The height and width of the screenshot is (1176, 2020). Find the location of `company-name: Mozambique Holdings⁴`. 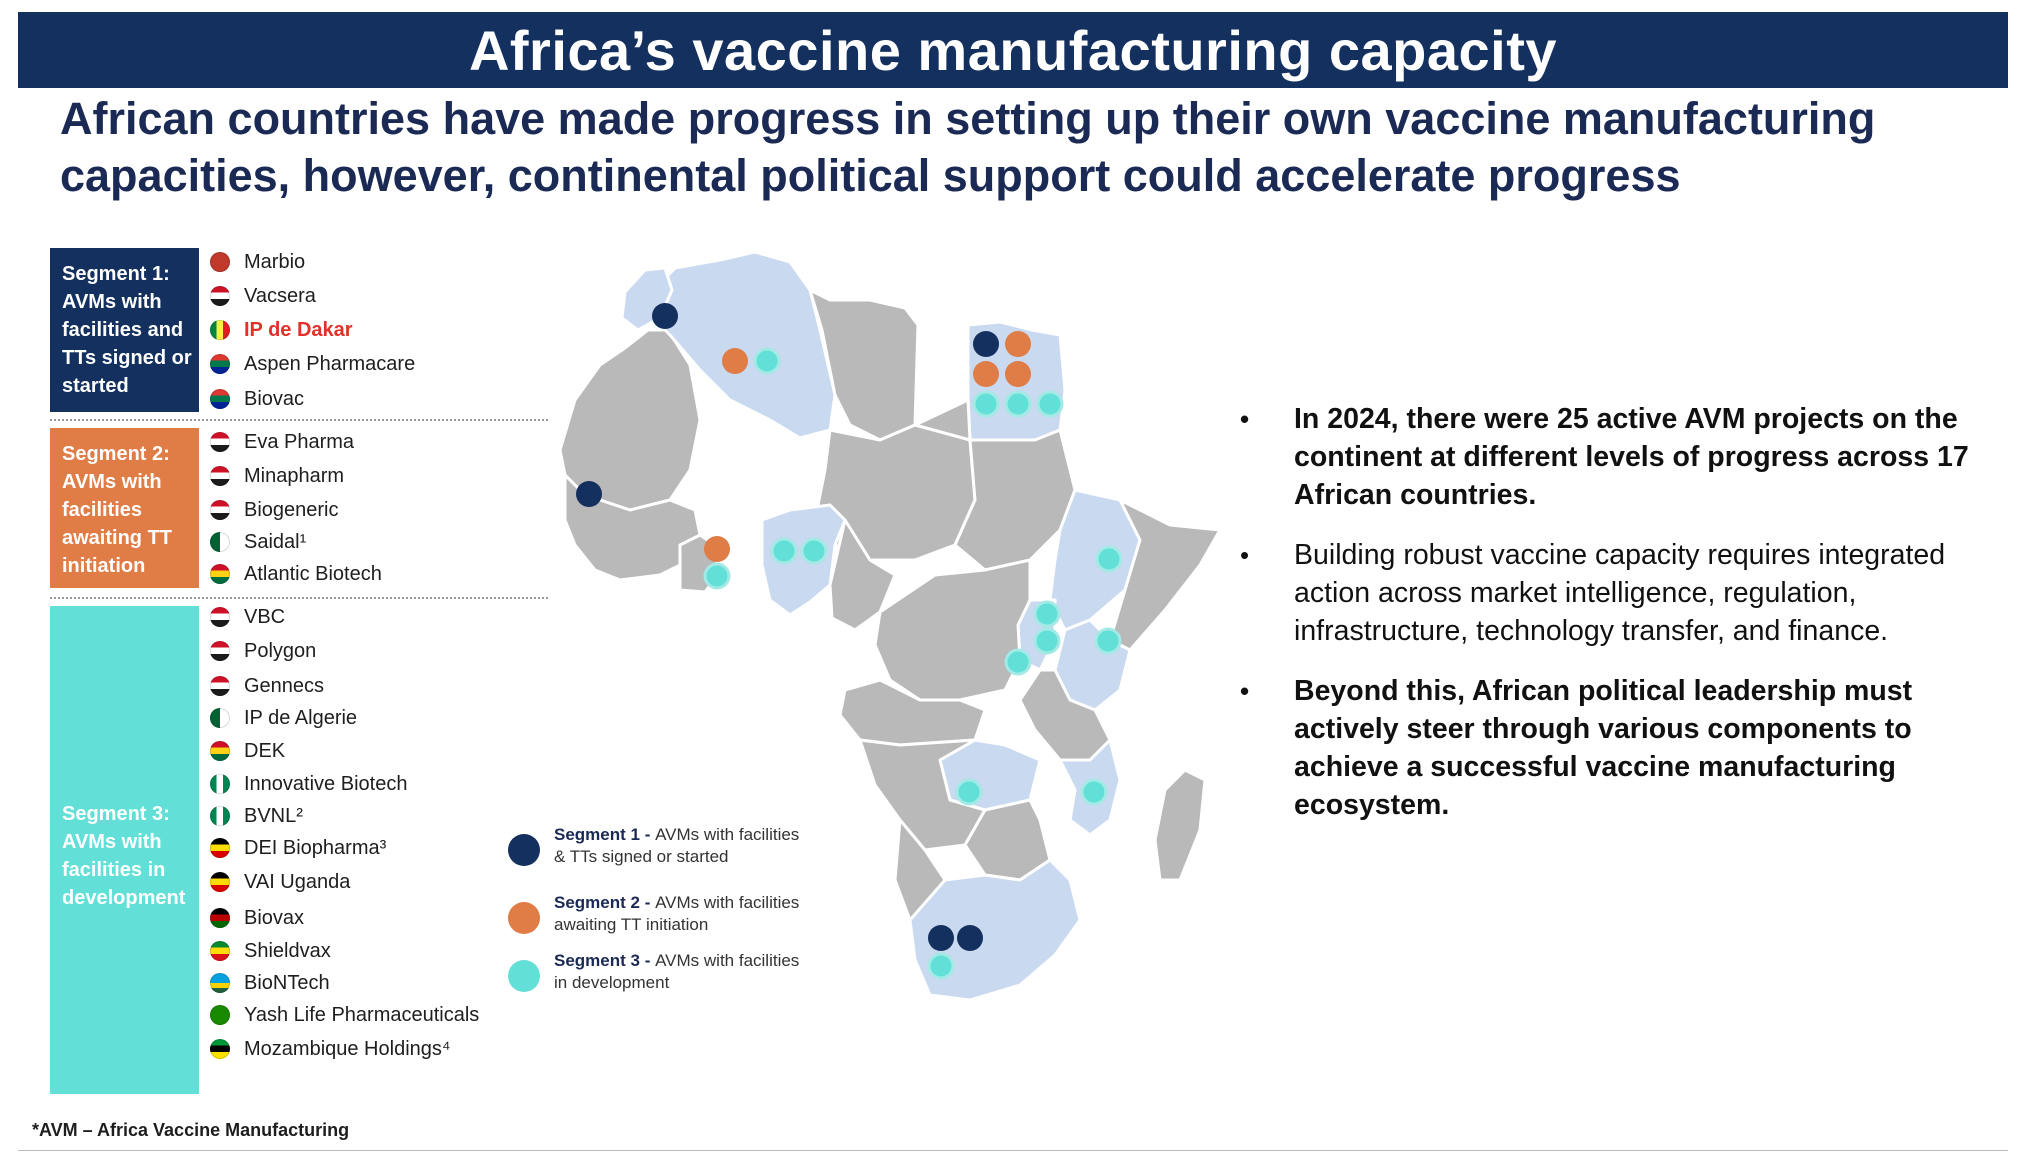

company-name: Mozambique Holdings⁴ is located at coordinates (347, 1048).